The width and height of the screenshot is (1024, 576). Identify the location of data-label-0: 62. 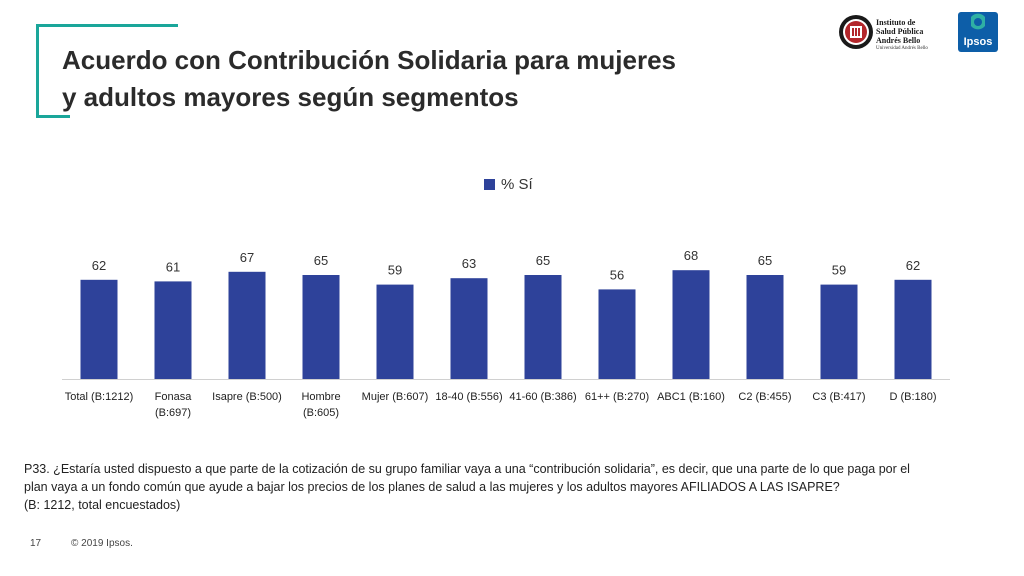
(99, 265).